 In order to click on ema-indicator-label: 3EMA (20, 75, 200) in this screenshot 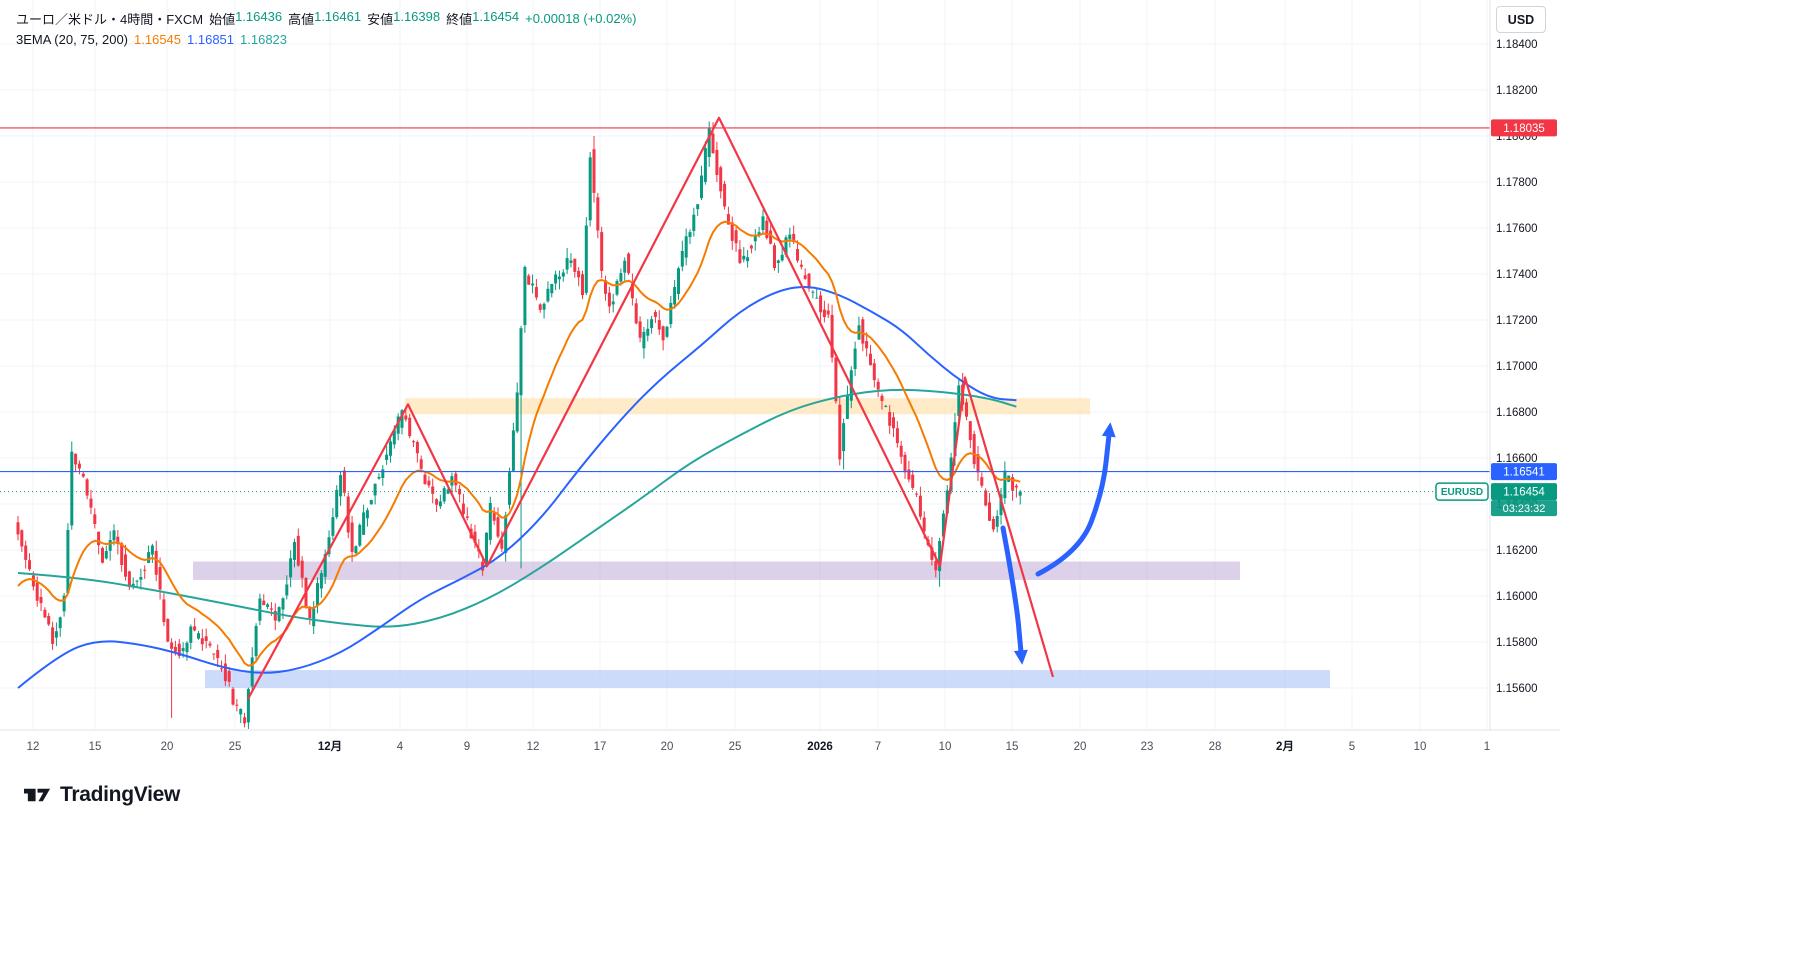, I will do `click(72, 39)`.